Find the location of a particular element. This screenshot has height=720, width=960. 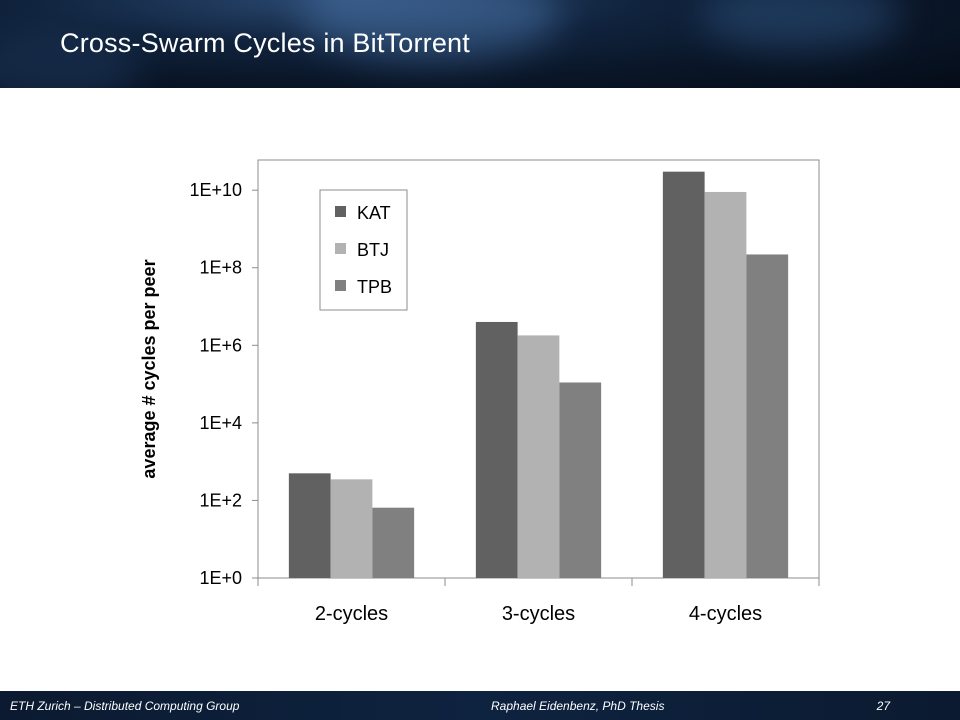

x-category-label: 2-cycles is located at coordinates (351, 614).